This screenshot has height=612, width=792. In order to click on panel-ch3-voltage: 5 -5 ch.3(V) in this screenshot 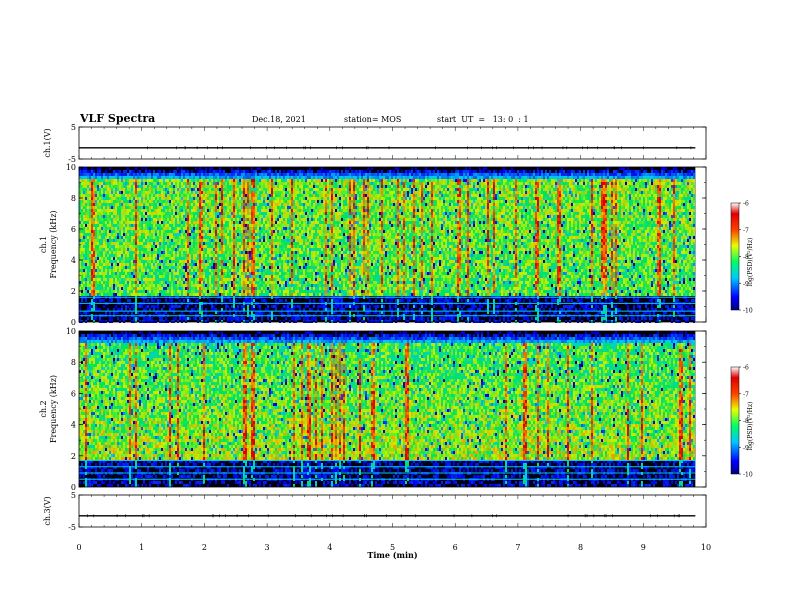, I will do `click(374, 511)`.